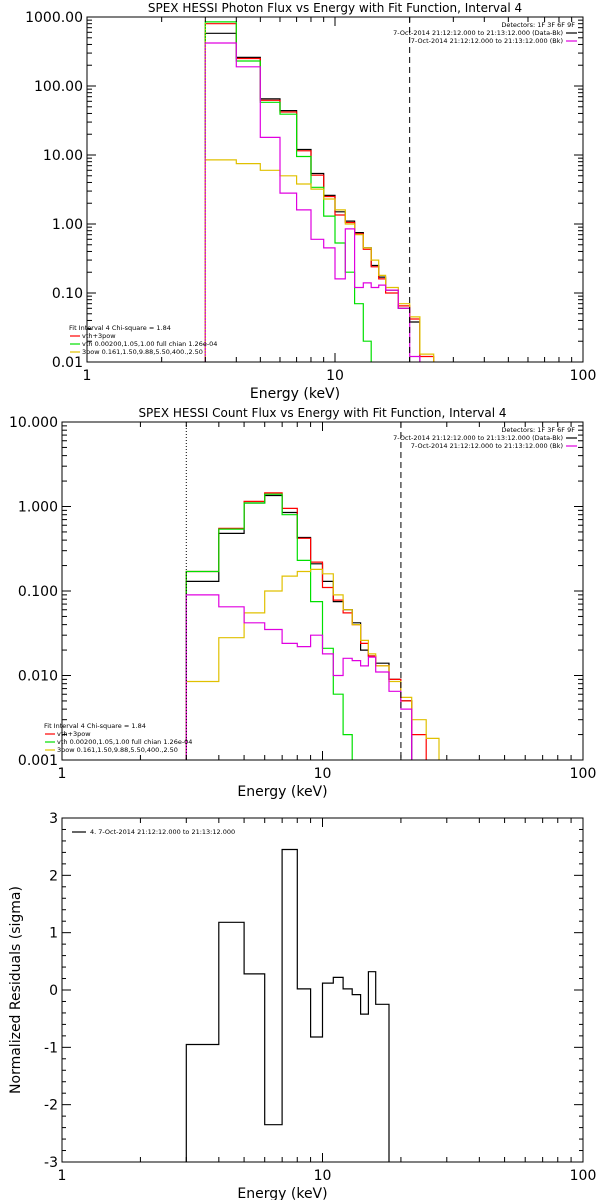 This screenshot has width=600, height=1200. I want to click on photon-y-tick-label: 1000.00, so click(54, 18).